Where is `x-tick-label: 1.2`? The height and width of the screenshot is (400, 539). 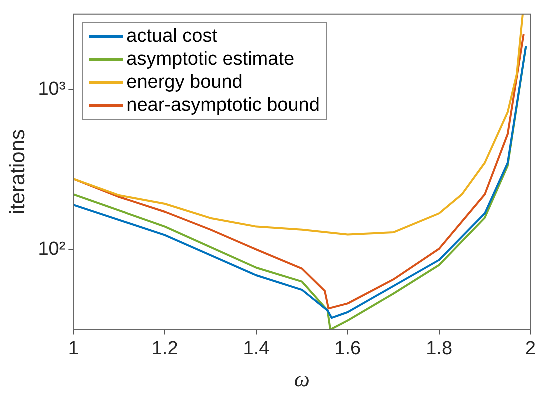 x-tick-label: 1.2 is located at coordinates (165, 349).